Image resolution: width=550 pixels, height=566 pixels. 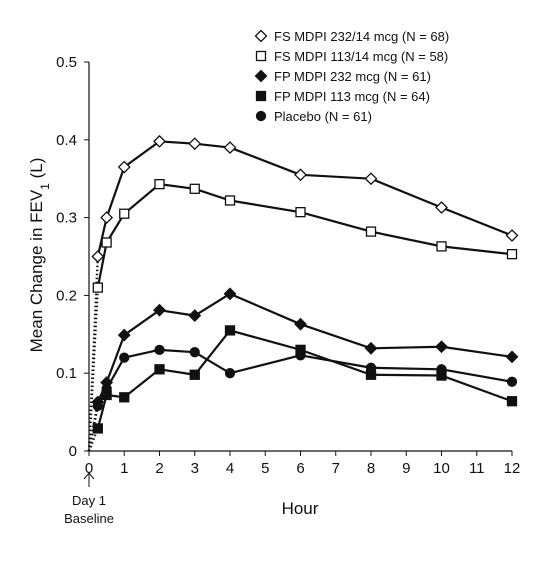 What do you see at coordinates (261, 36) in the screenshot?
I see `legend-1-point` at bounding box center [261, 36].